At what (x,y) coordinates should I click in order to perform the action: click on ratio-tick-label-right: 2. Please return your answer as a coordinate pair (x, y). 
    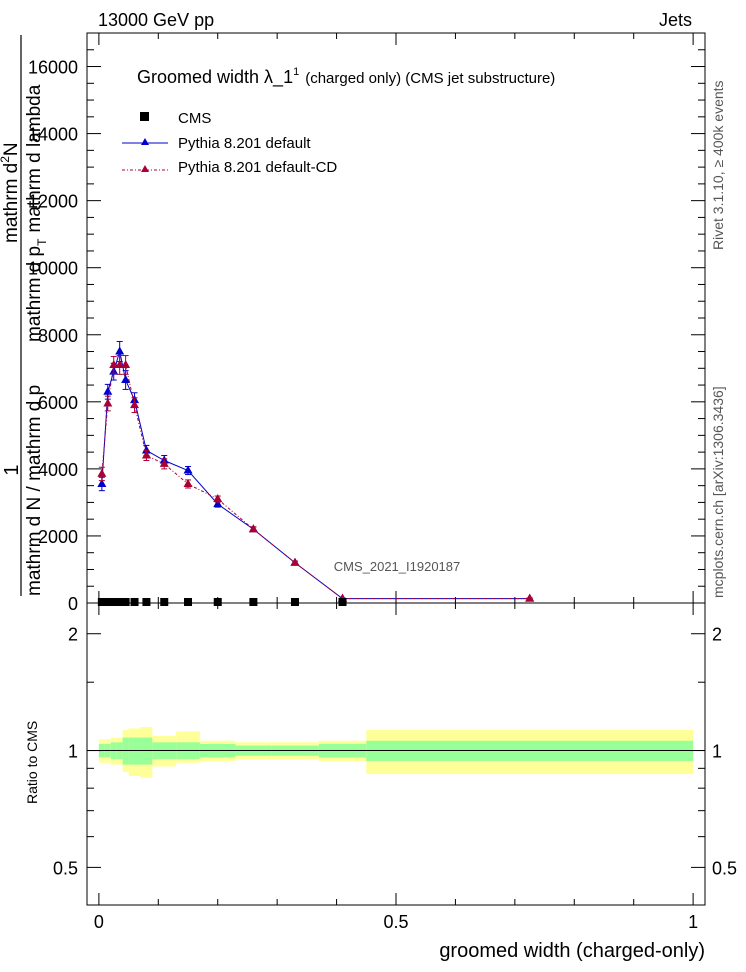
    Looking at the image, I should click on (717, 635).